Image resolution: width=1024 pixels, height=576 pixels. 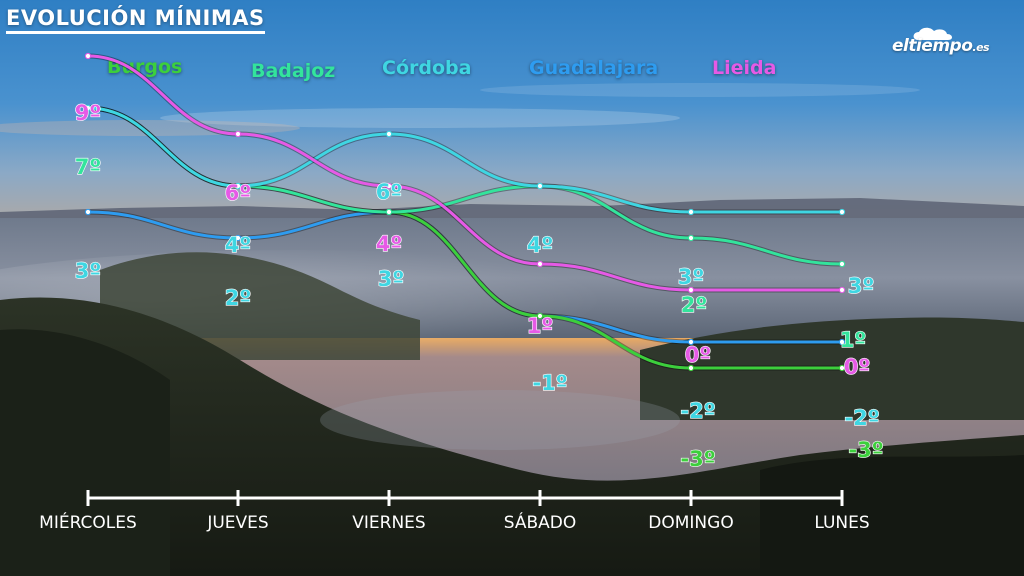 What do you see at coordinates (388, 523) in the screenshot?
I see `x-tick-label: VIERNES` at bounding box center [388, 523].